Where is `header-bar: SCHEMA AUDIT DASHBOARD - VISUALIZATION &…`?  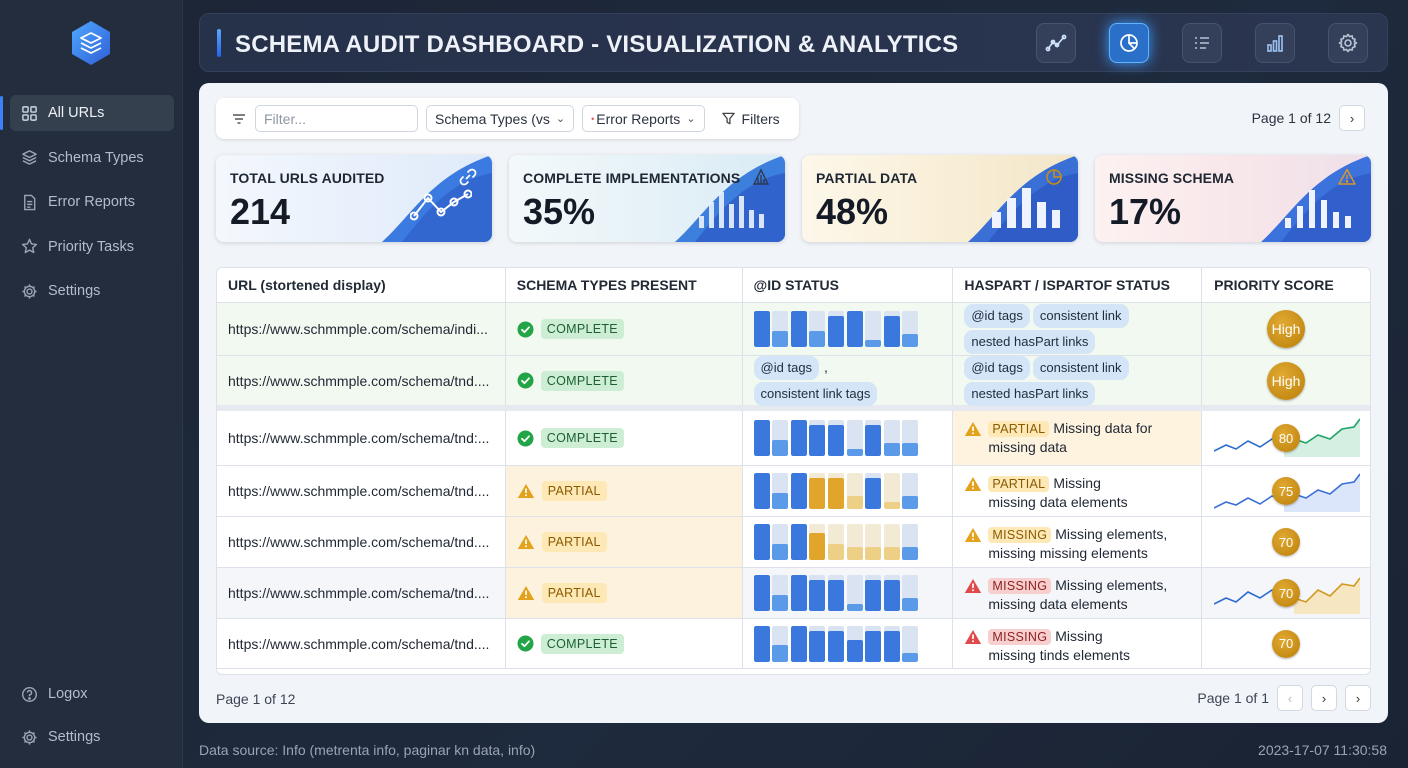
header-bar: SCHEMA AUDIT DASHBOARD - VISUALIZATION &… is located at coordinates (793, 42).